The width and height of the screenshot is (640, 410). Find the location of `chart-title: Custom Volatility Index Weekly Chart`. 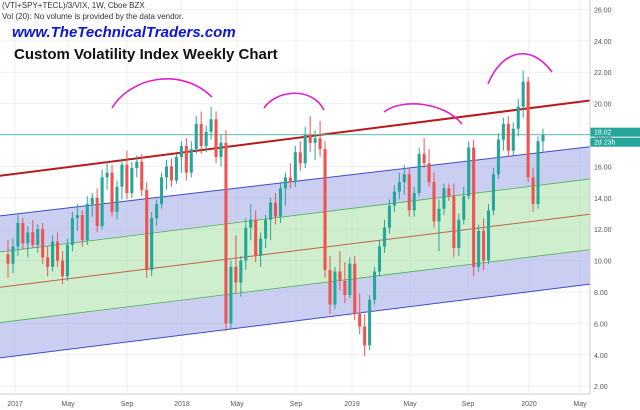

chart-title: Custom Volatility Index Weekly Chart is located at coordinates (146, 54).